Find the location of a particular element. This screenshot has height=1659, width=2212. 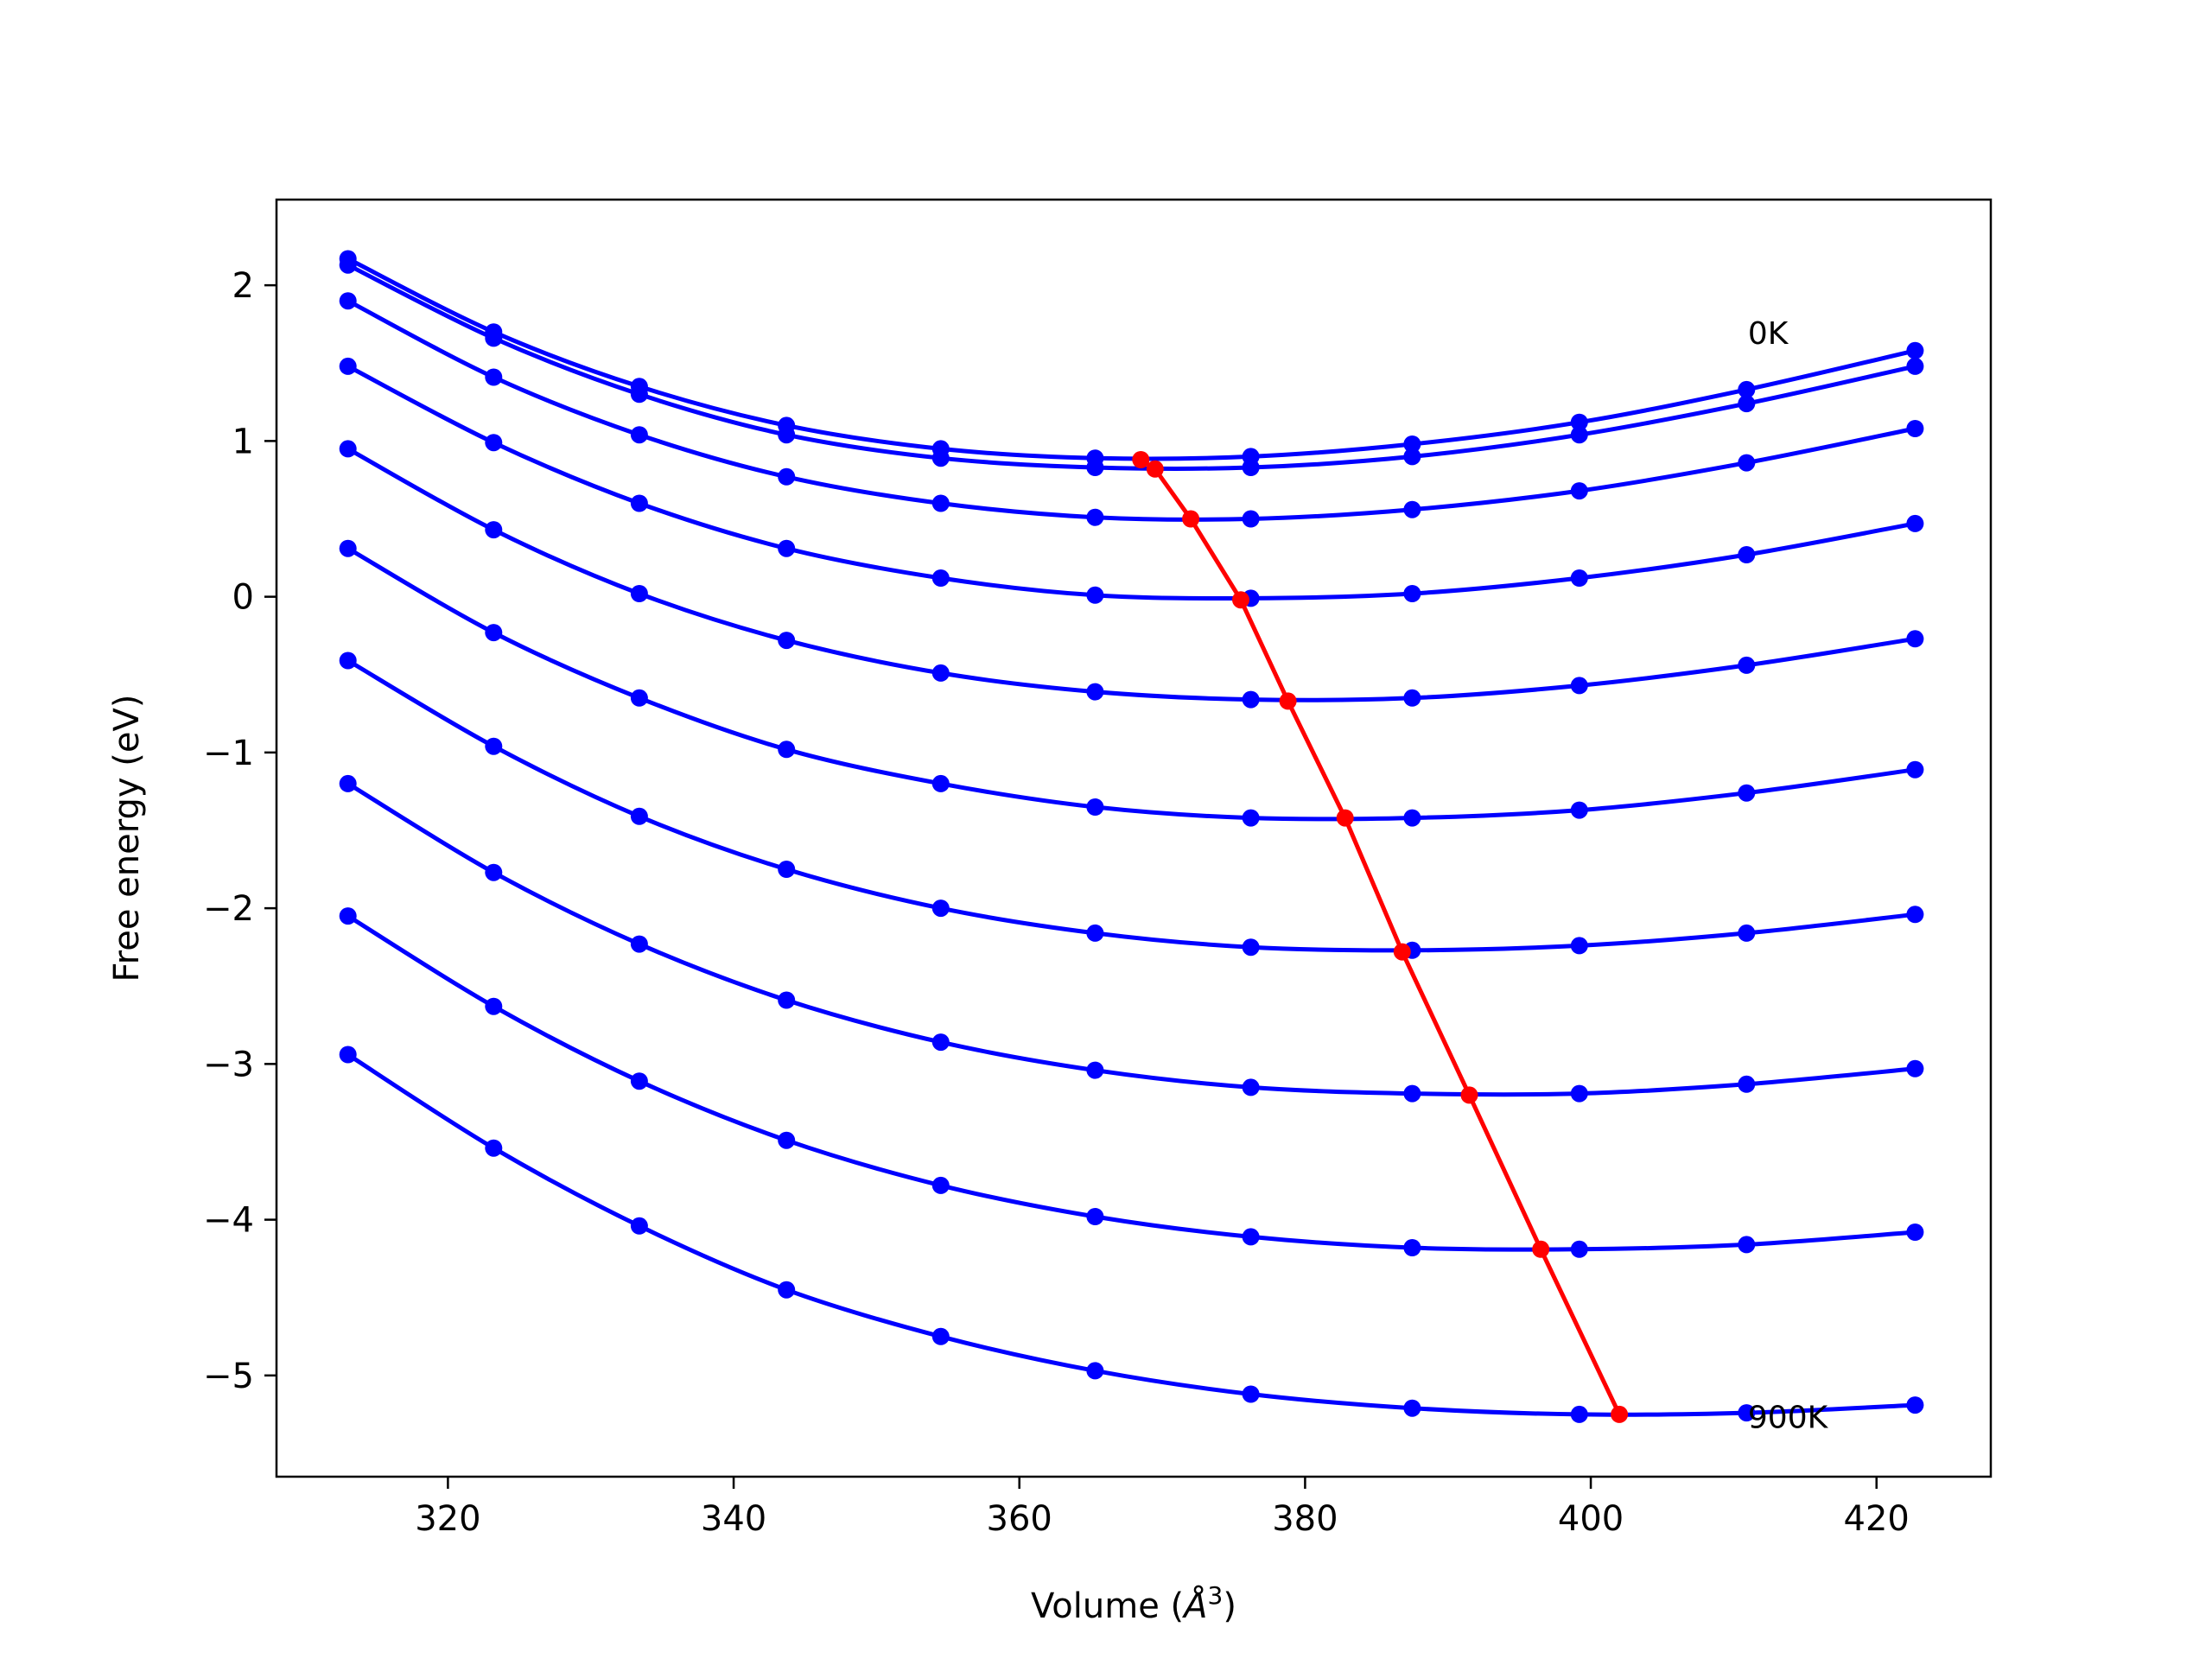

y-axis-label: Free energy (eV) is located at coordinates (127, 838).